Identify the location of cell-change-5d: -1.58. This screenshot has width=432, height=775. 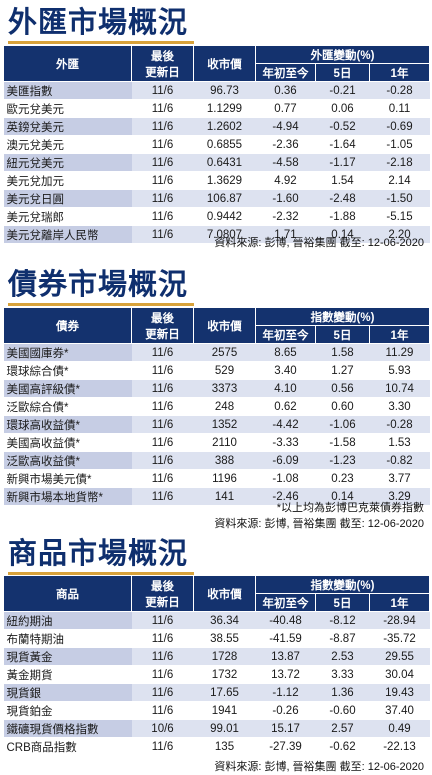
(342, 442).